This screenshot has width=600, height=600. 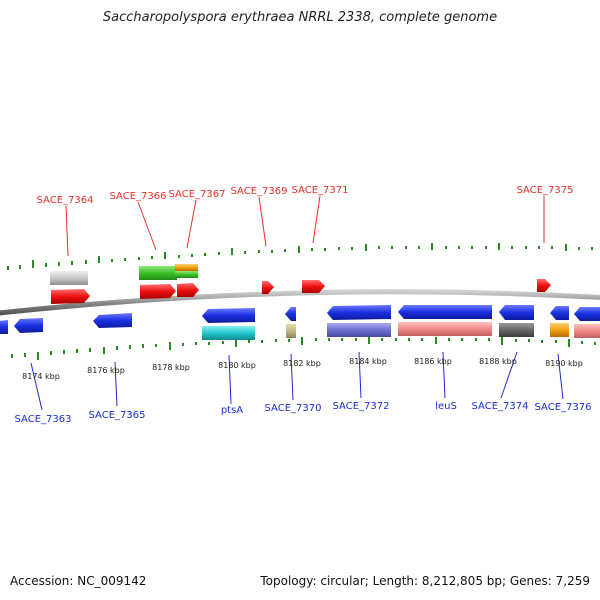 I want to click on gene-label: SACE_7375, so click(x=545, y=190).